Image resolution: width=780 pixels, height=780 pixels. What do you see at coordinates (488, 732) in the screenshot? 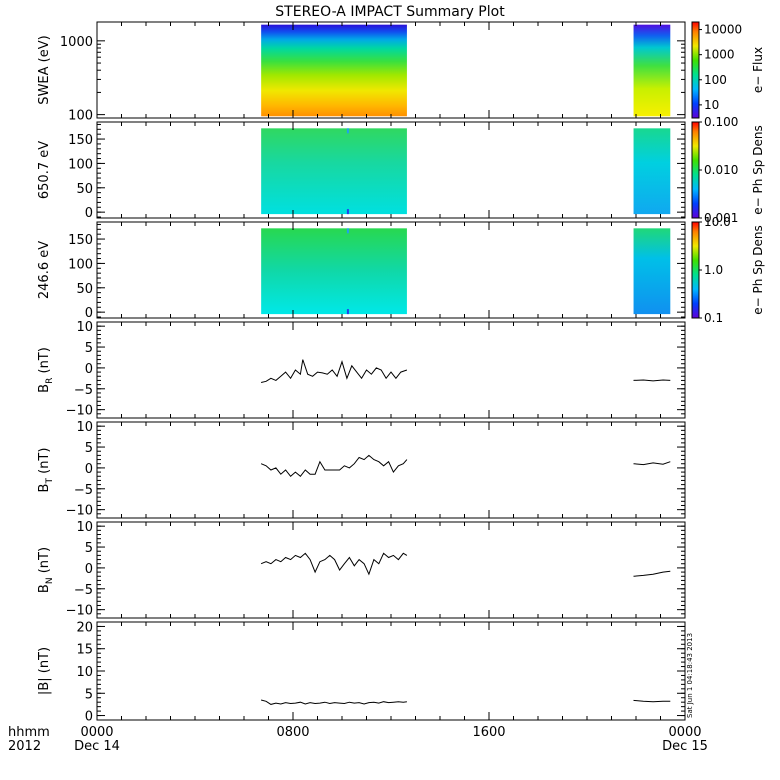
I see `x-tick-time-label: 1600` at bounding box center [488, 732].